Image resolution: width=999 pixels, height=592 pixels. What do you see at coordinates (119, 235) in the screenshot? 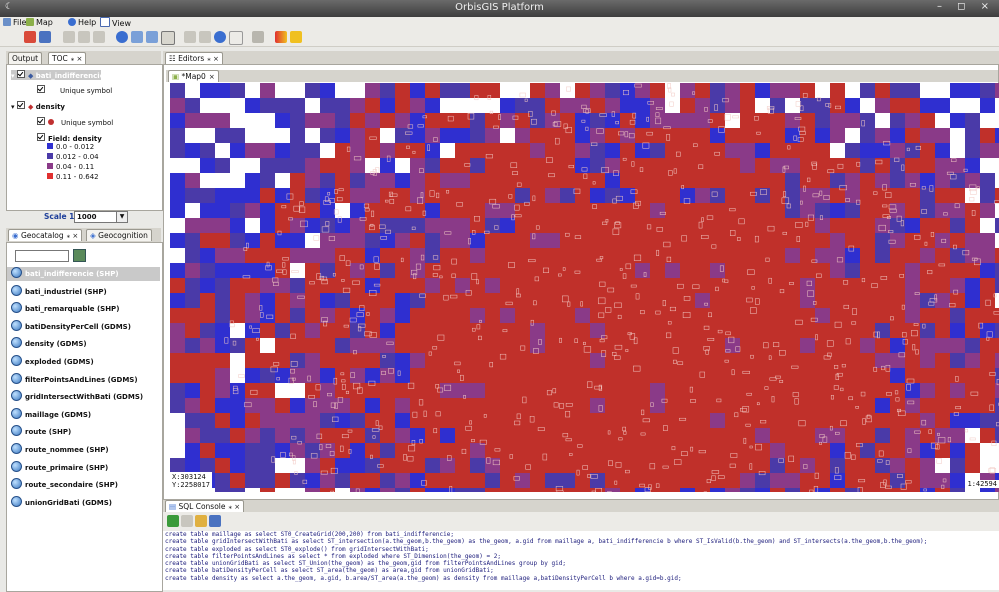
I see `tab-geocognition: ◈ Geocognition` at bounding box center [119, 235].